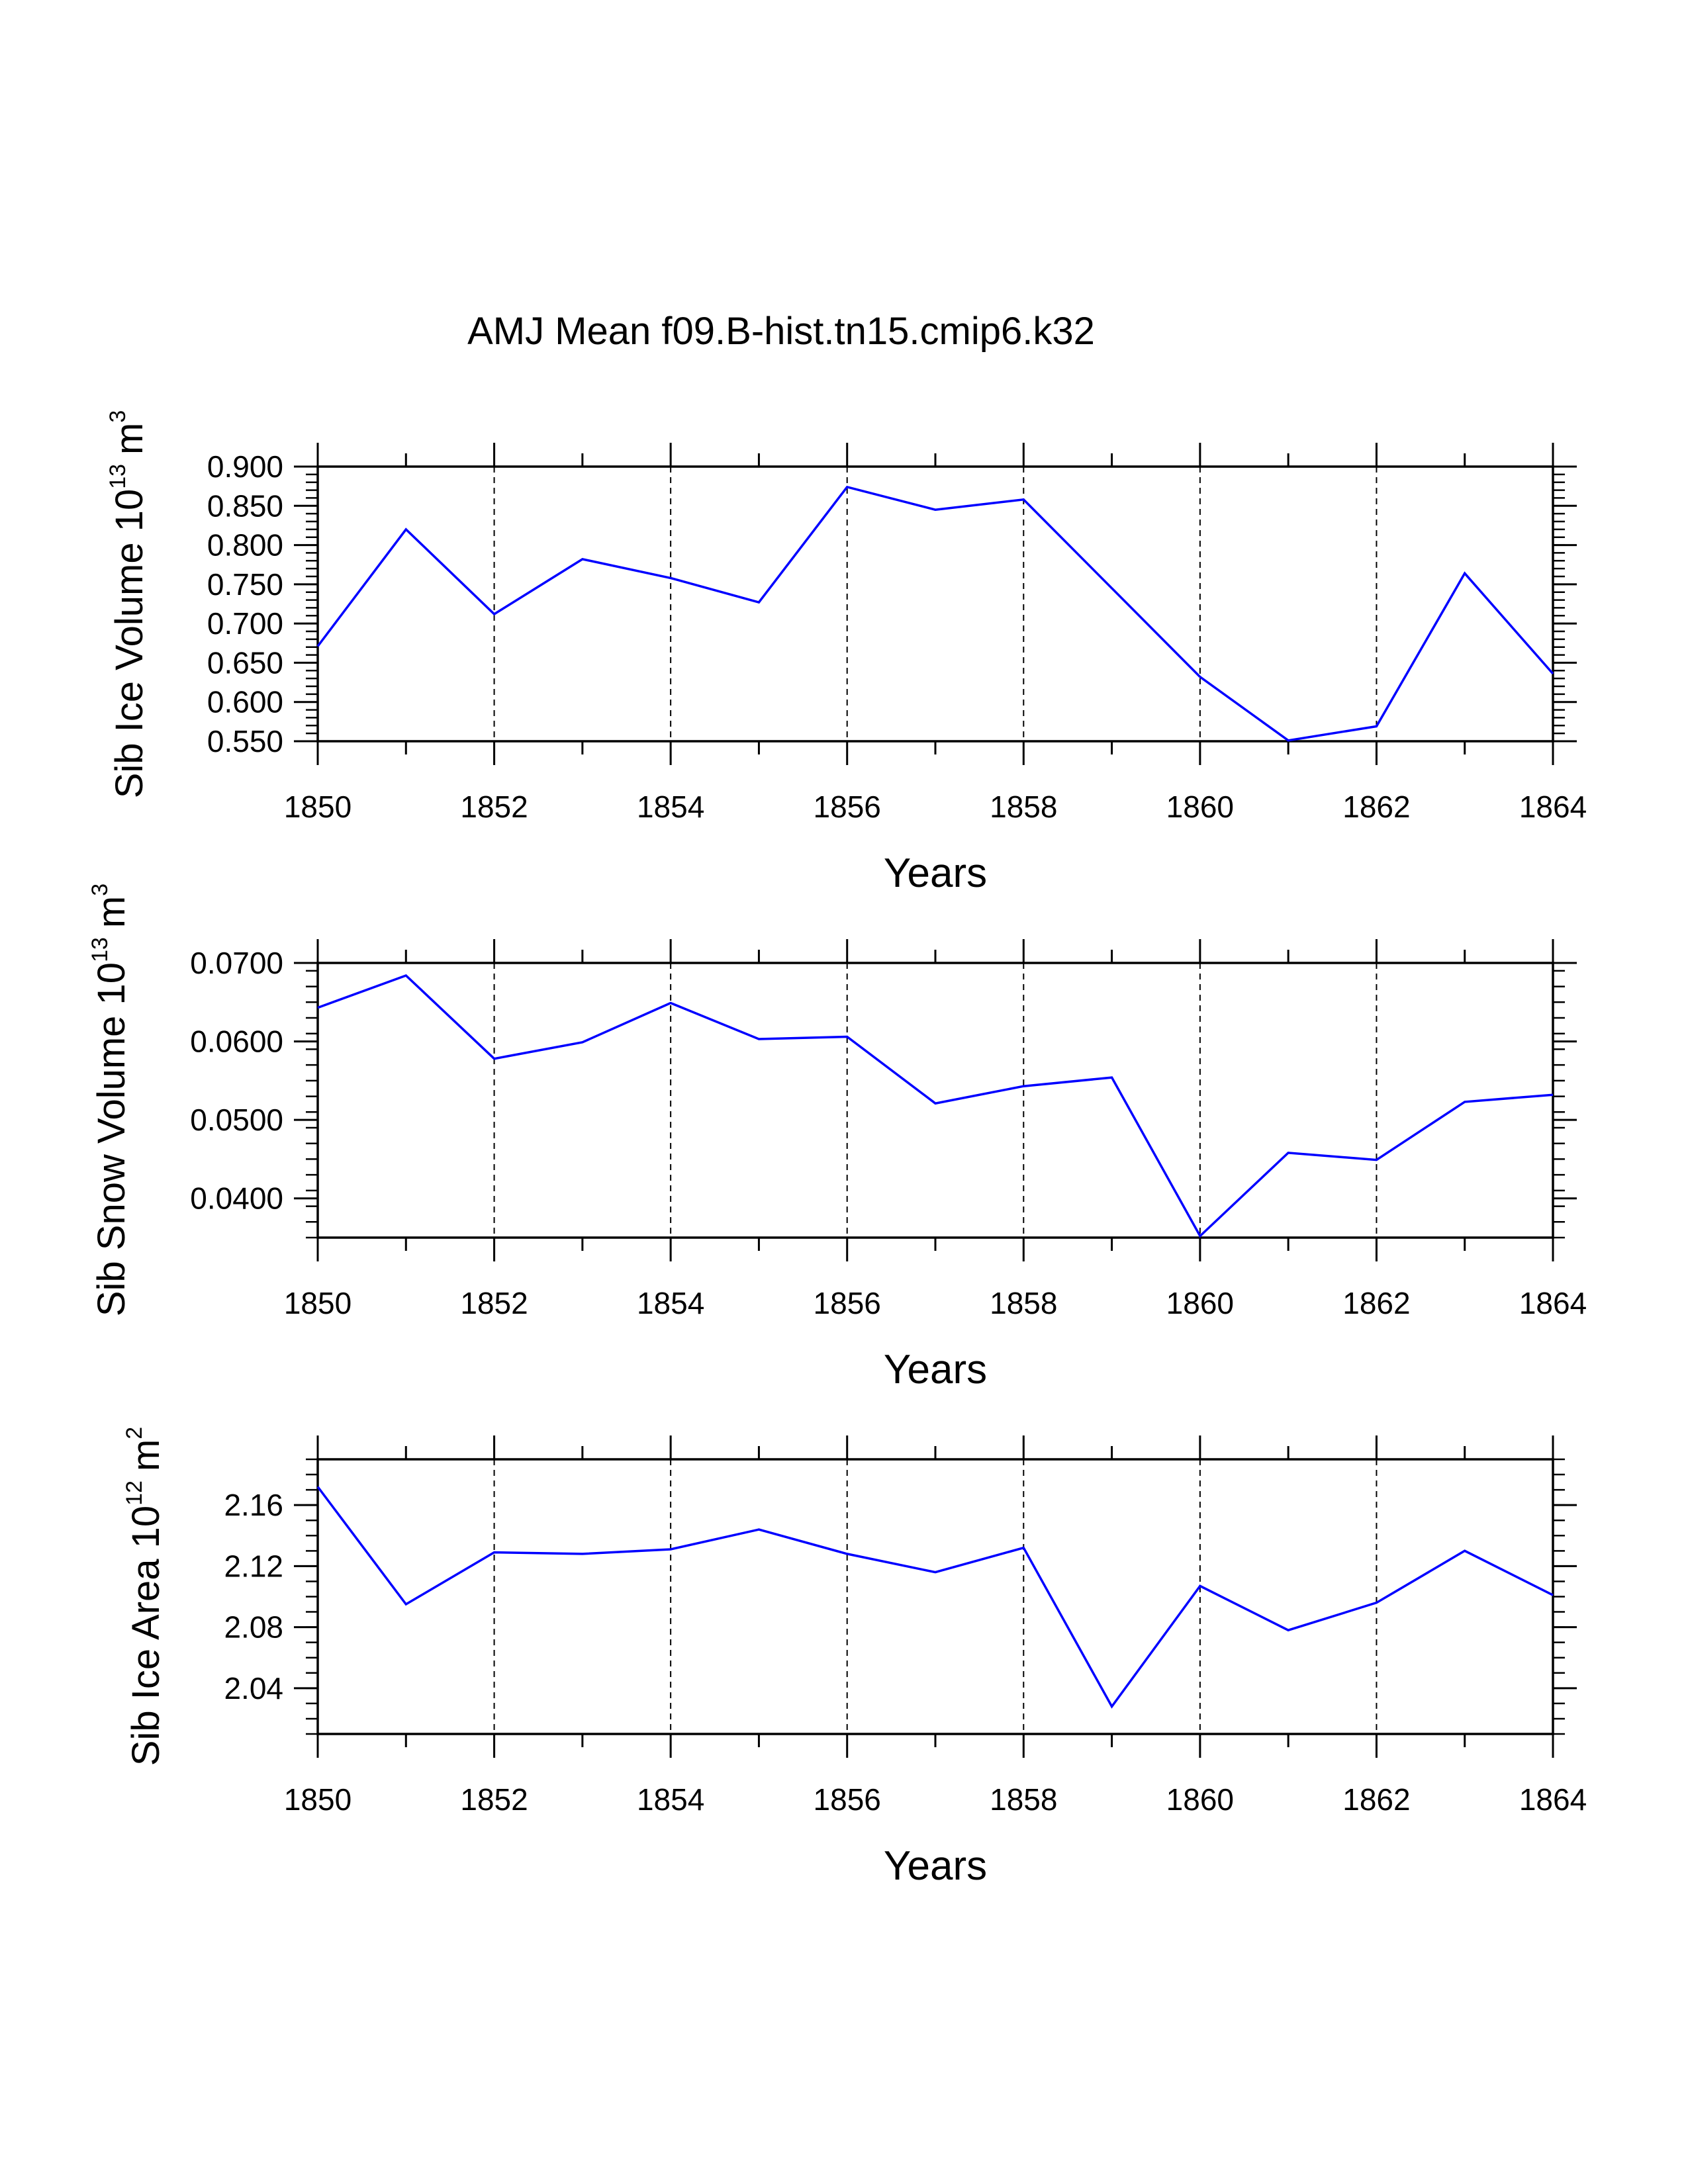 The width and height of the screenshot is (1688, 2184). I want to click on y-tick-label: 0.0500, so click(236, 1120).